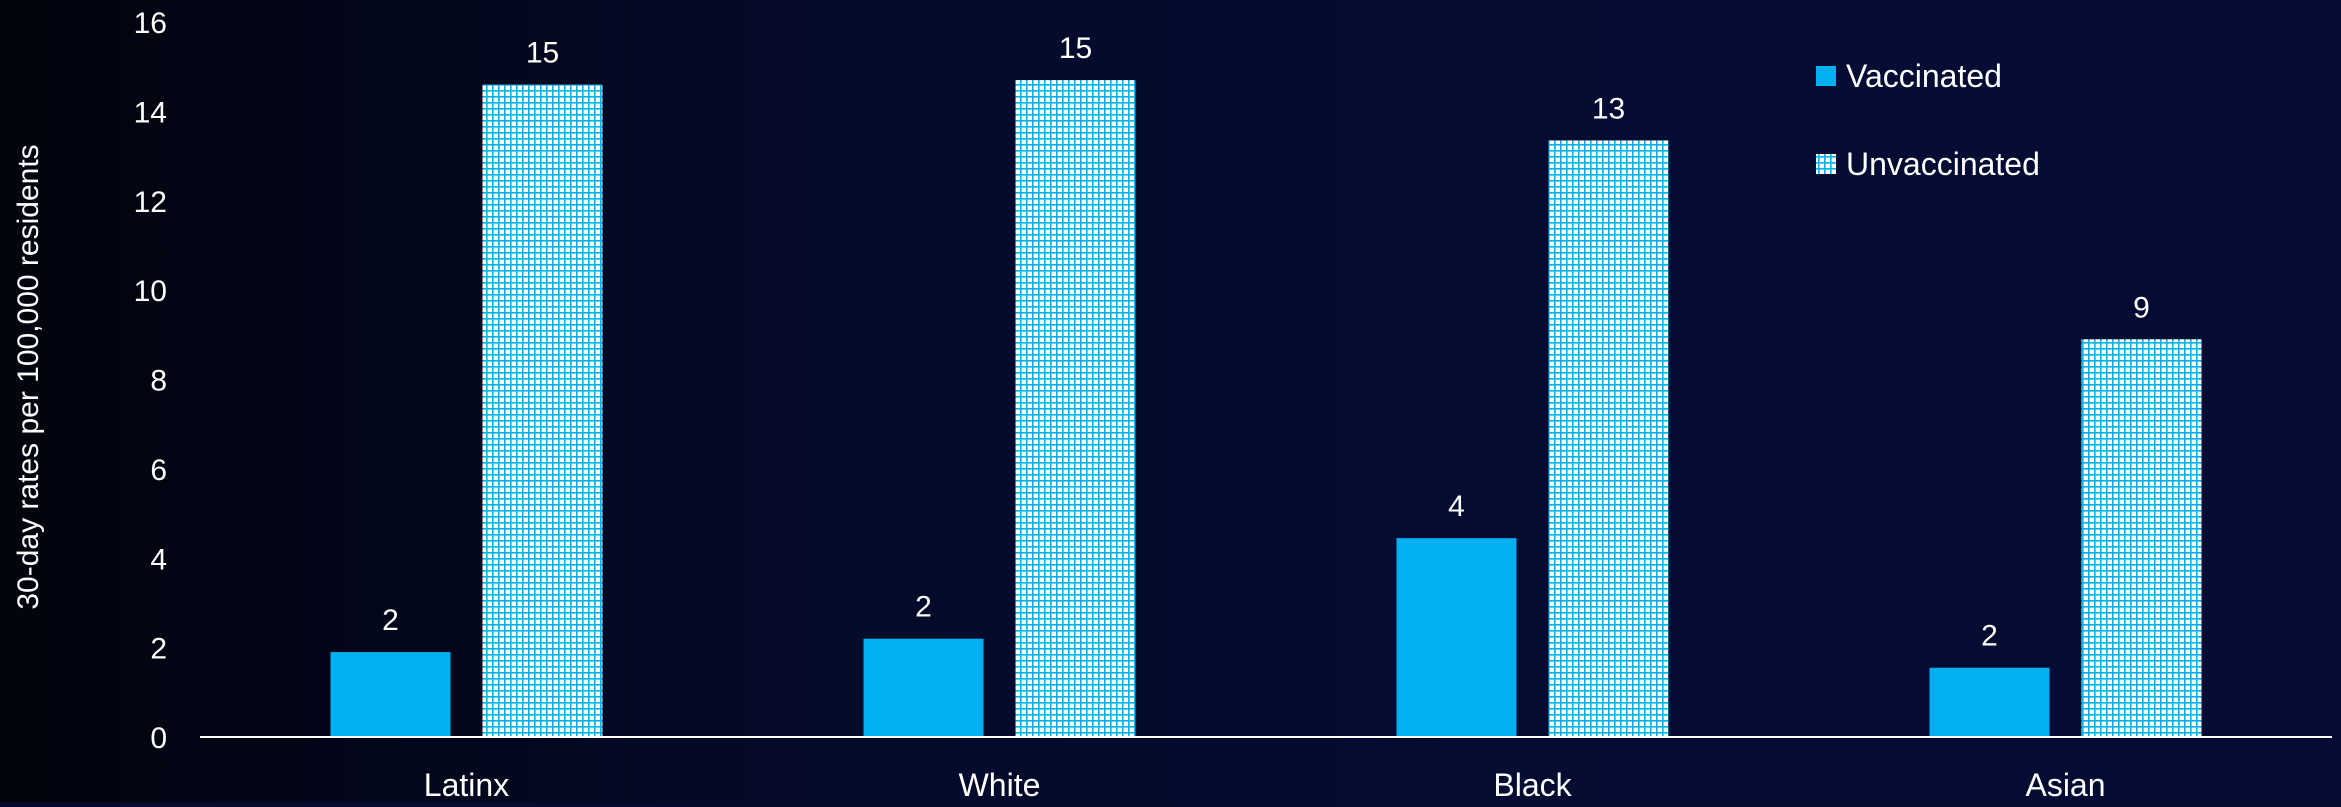 This screenshot has height=807, width=2341. I want to click on bar-vaccinated-black, so click(1456, 637).